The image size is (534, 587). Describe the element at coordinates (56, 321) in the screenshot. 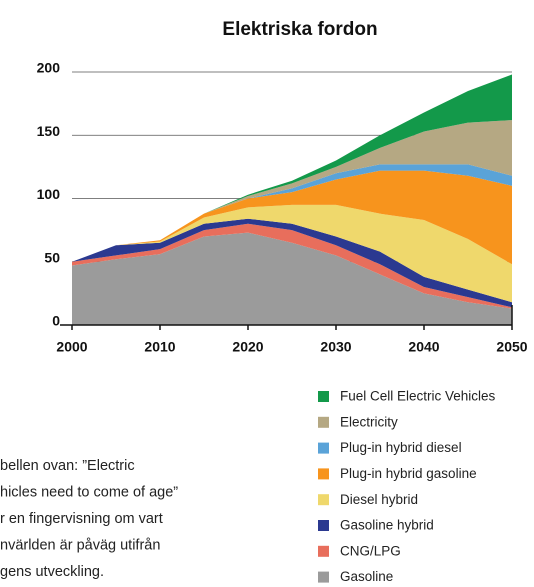

I see `y-tick-label: 0` at that location.